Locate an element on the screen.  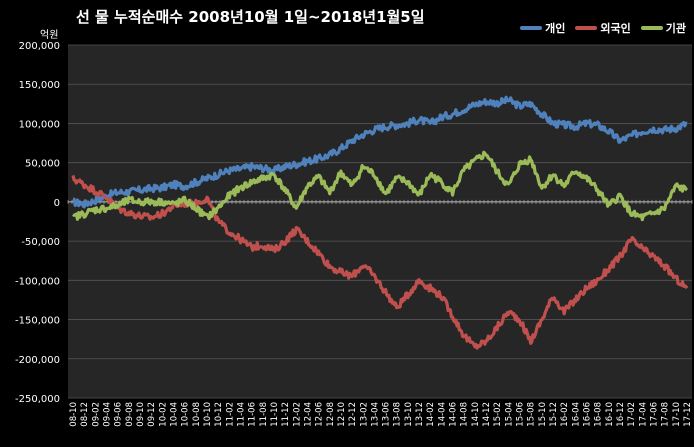
x-tick-label: 10-04 is located at coordinates (174, 414).